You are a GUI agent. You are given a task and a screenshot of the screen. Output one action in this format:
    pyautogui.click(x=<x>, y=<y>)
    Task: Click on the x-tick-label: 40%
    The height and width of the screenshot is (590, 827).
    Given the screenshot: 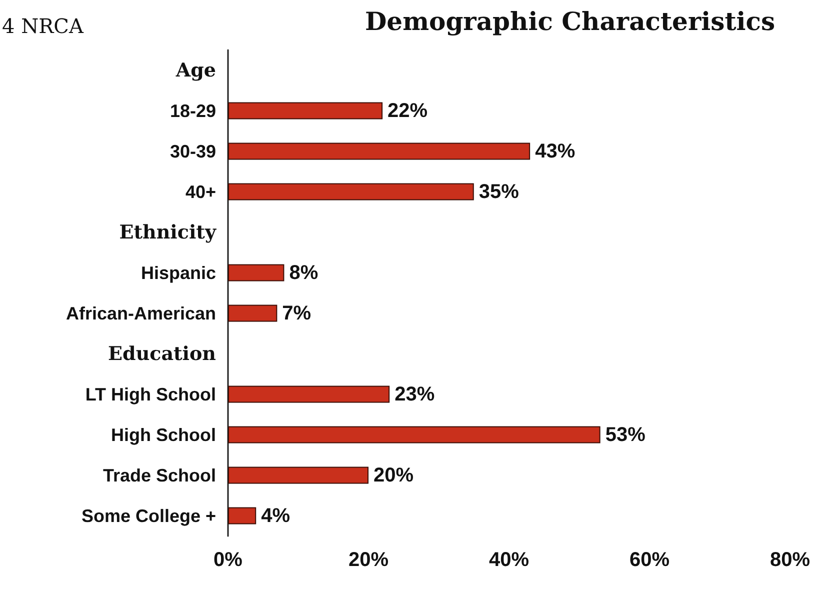 What is the action you would take?
    pyautogui.click(x=509, y=560)
    